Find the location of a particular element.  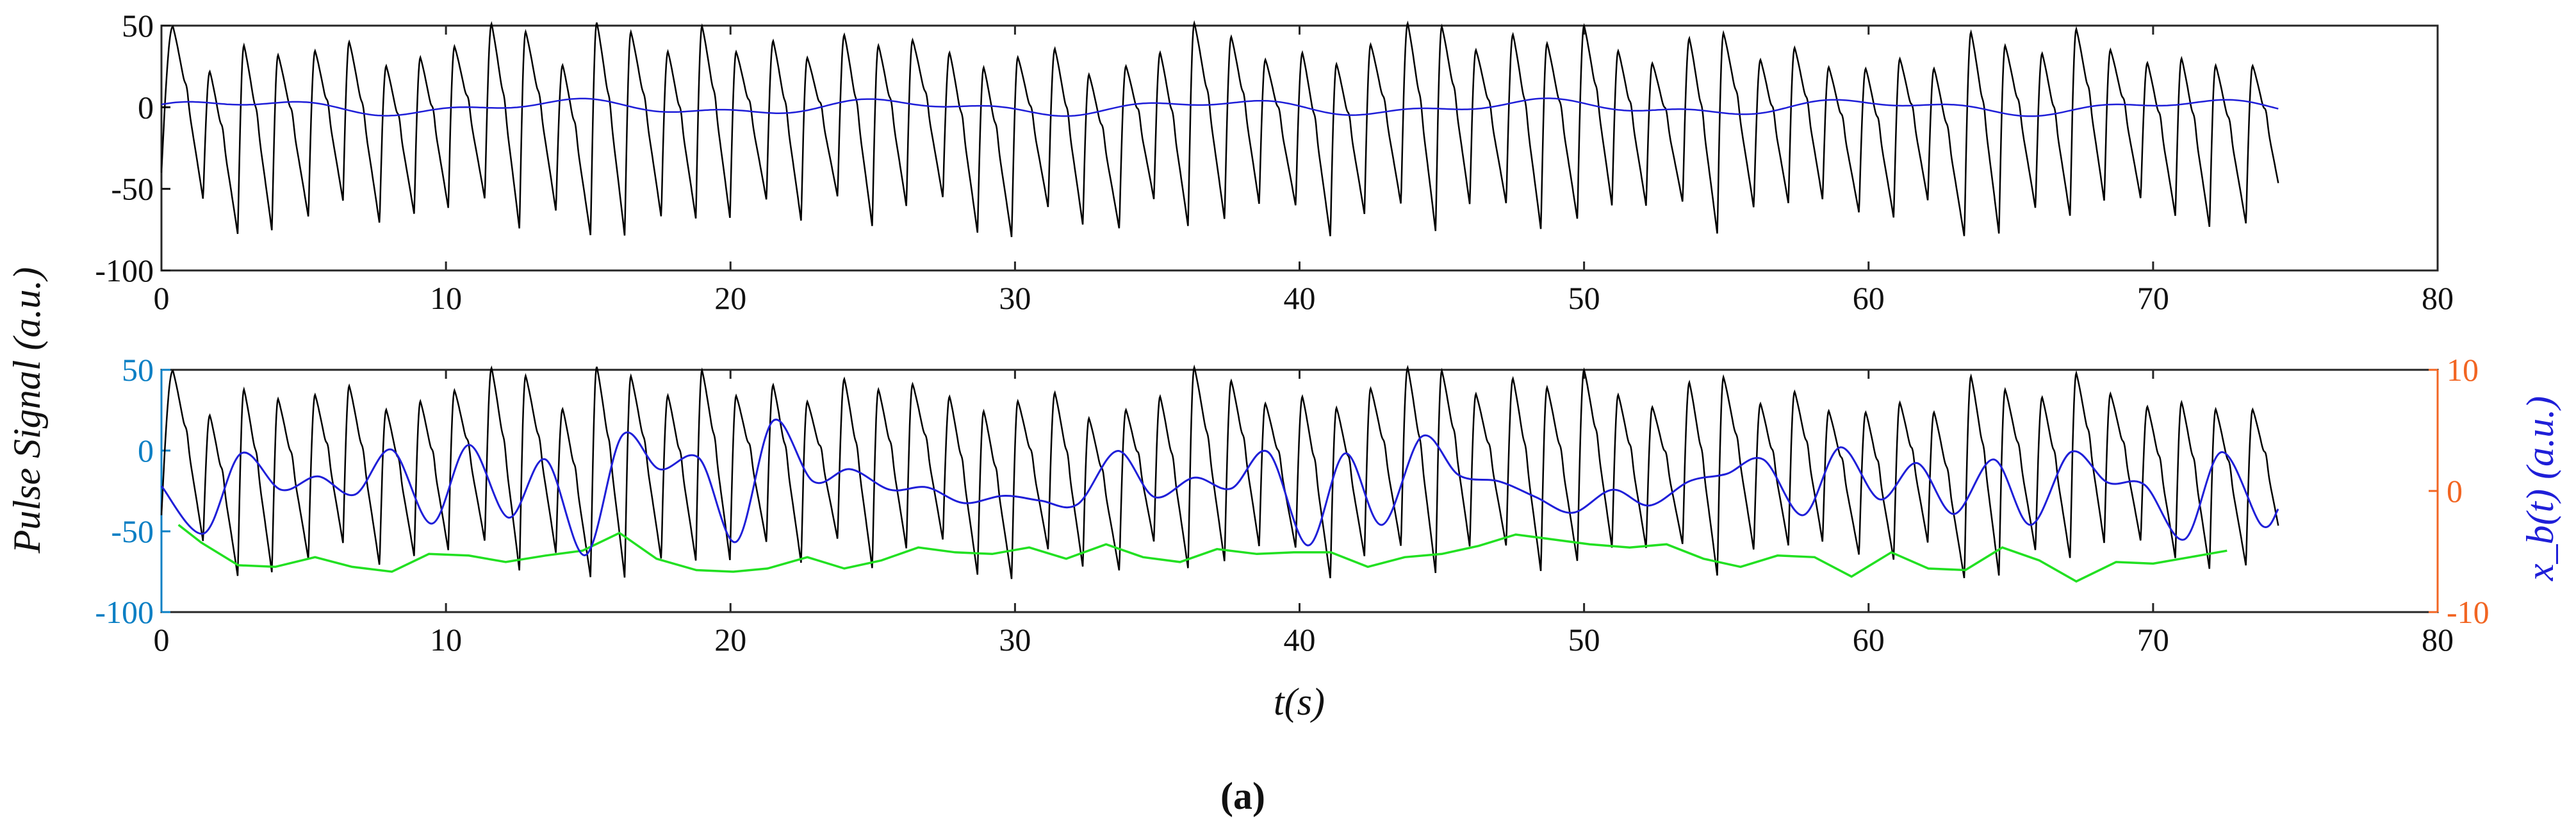

x-axis-title: t(s) is located at coordinates (1299, 702).